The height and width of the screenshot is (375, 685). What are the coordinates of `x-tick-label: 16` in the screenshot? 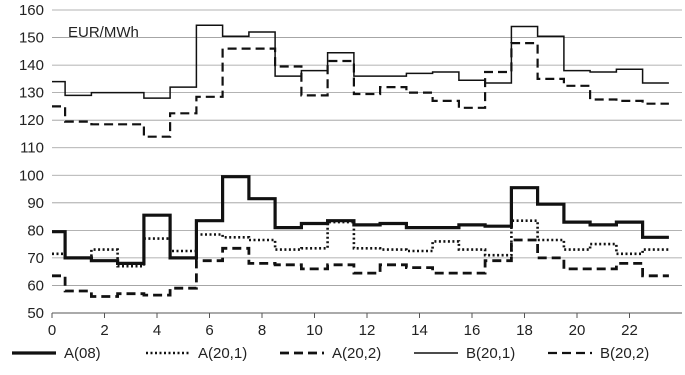 It's located at (472, 330).